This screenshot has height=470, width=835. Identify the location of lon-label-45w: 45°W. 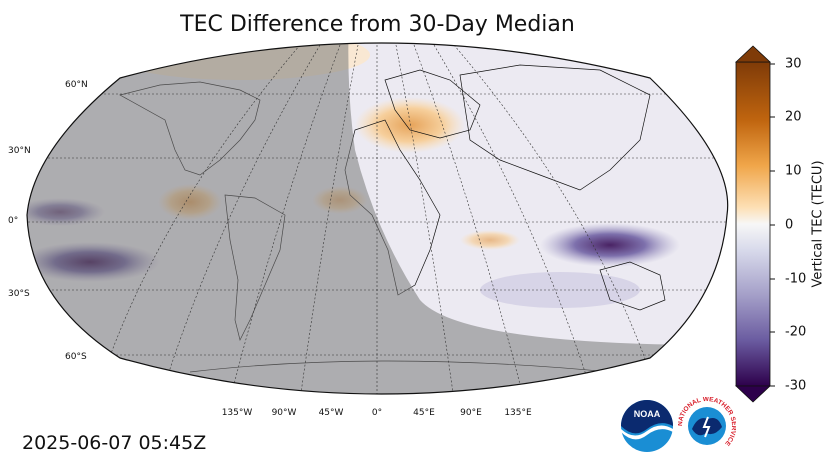
(331, 413).